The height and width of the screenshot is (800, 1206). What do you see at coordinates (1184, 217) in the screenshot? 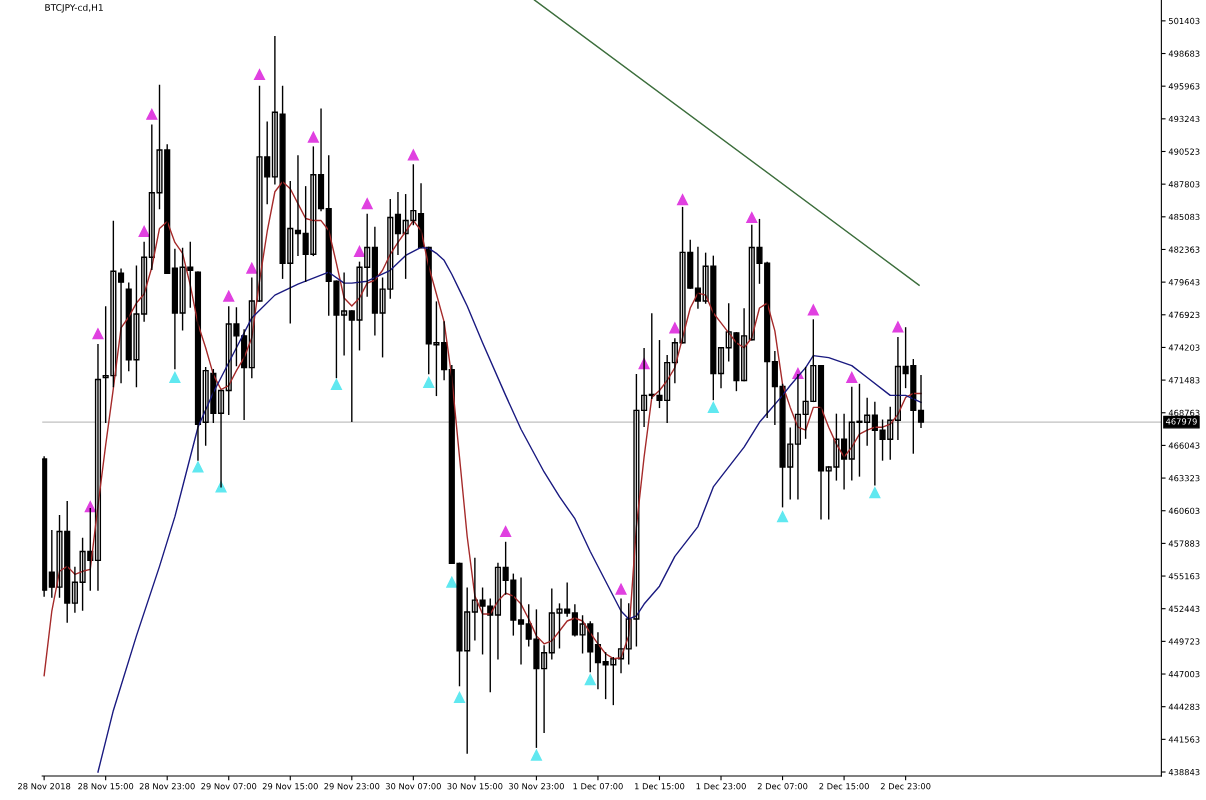
I see `y-tick-label: 485083` at bounding box center [1184, 217].